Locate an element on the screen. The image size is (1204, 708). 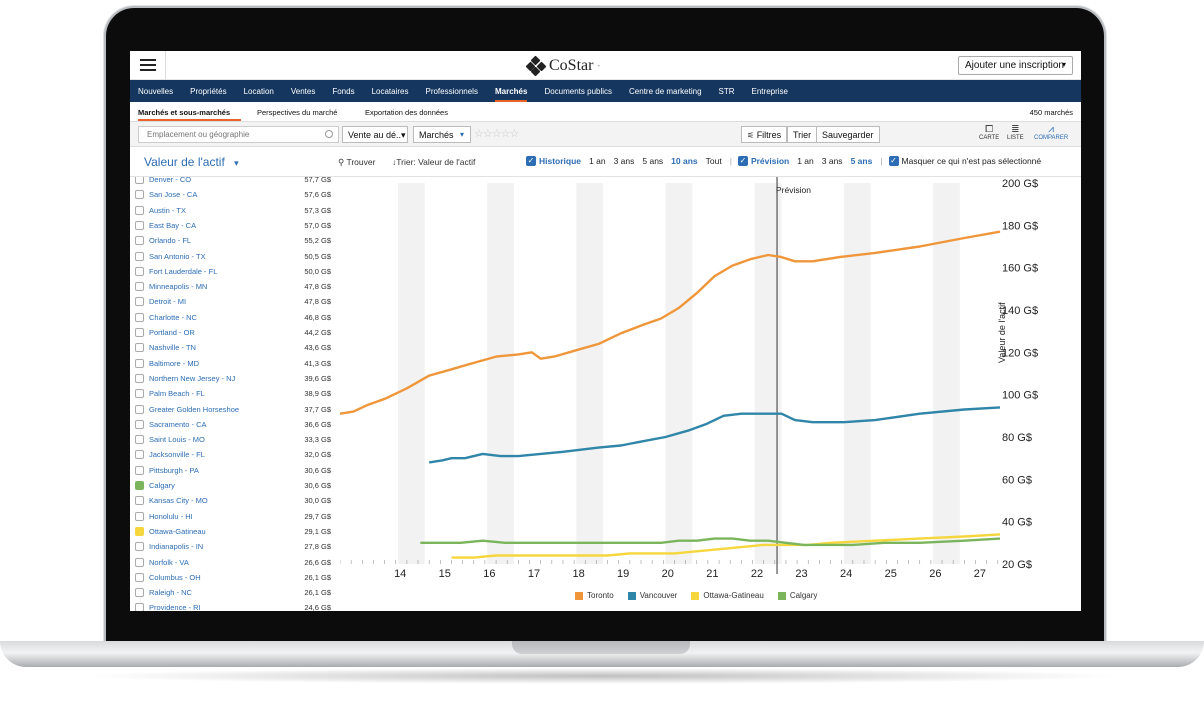
market-name: Raleigh - NC is located at coordinates (170, 593).